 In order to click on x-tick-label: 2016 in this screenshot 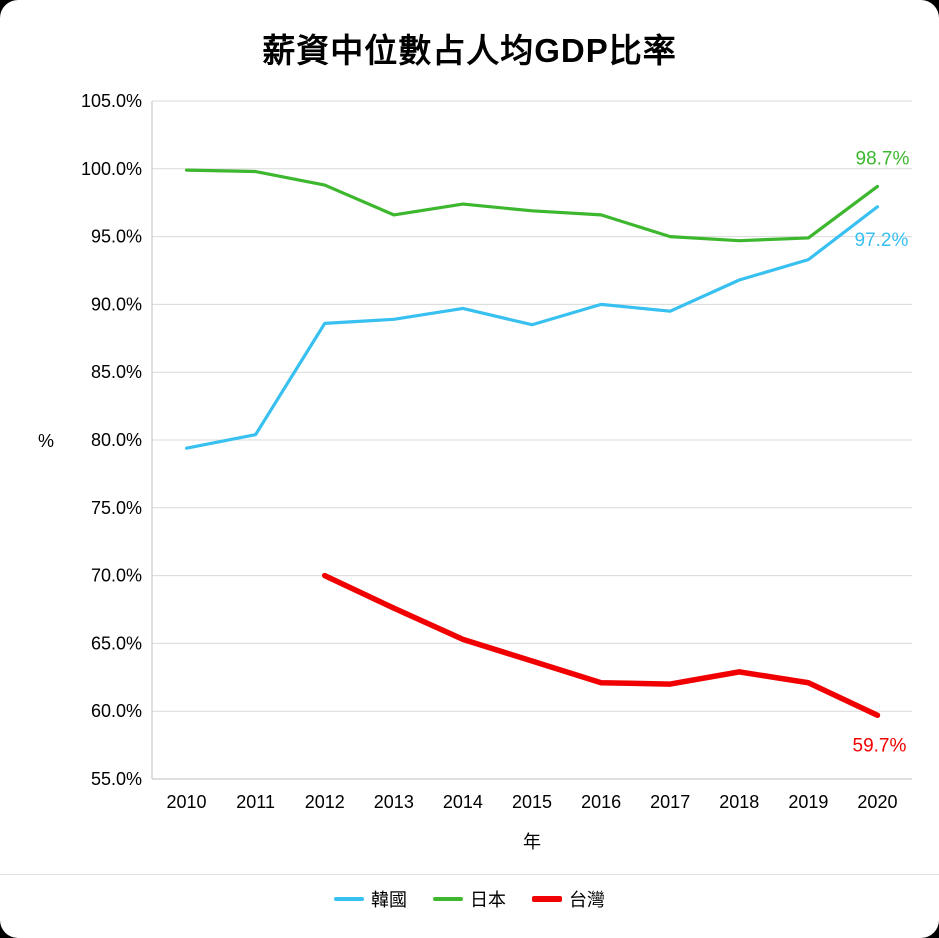, I will do `click(601, 802)`.